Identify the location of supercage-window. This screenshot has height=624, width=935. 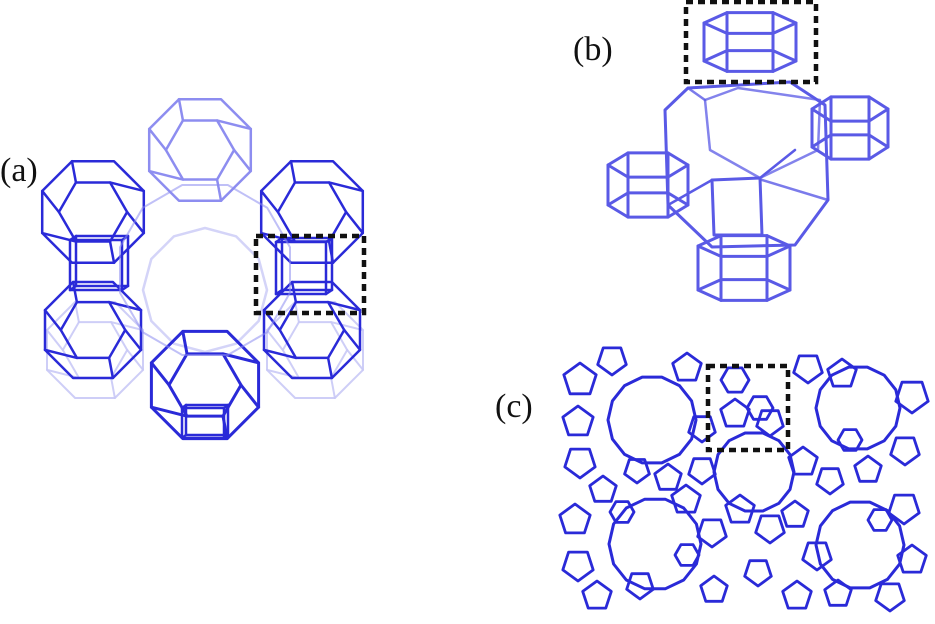
(205, 270).